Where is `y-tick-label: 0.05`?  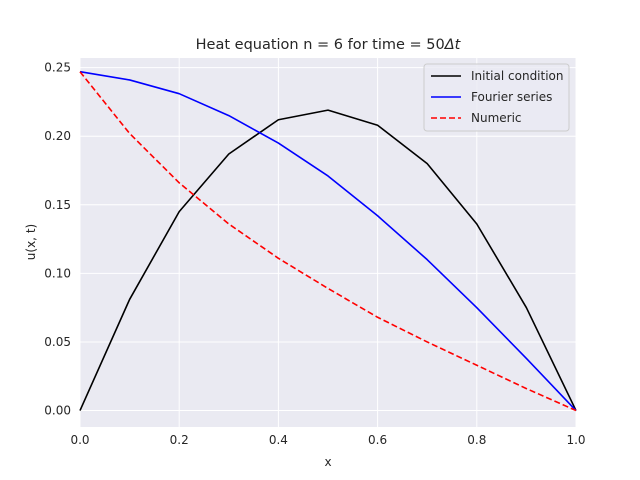
y-tick-label: 0.05 is located at coordinates (57, 342).